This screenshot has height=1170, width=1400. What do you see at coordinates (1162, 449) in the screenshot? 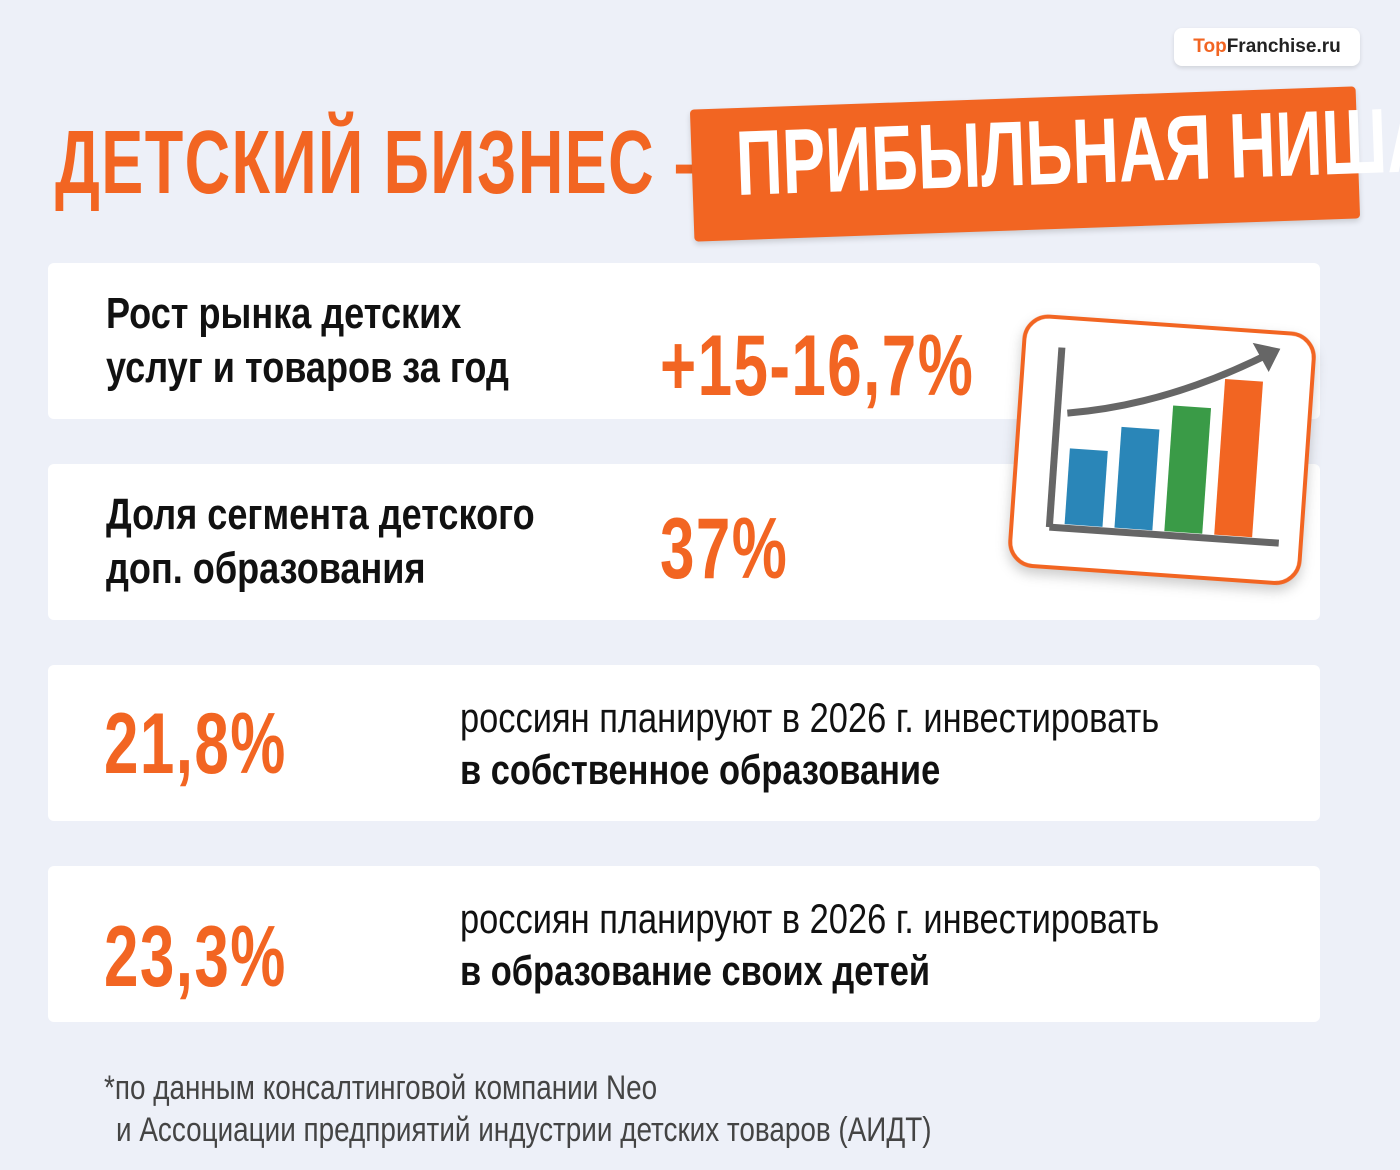
I see `chart-sticker` at bounding box center [1162, 449].